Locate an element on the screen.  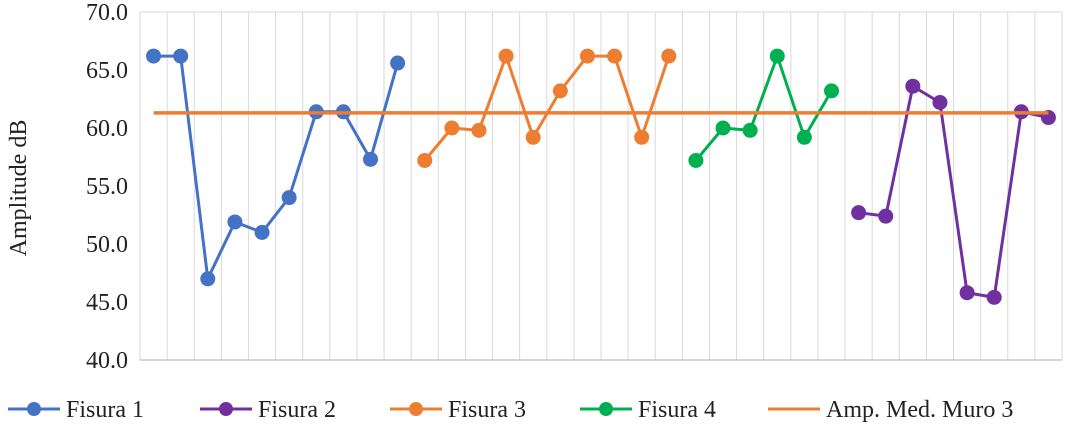
y-tick-label: 45.0 is located at coordinates (107, 303).